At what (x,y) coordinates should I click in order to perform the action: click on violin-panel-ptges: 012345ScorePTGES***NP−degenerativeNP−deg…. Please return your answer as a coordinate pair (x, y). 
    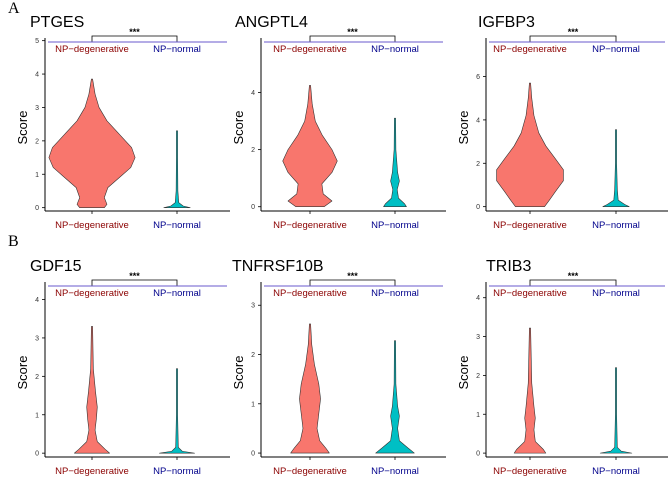
    Looking at the image, I should click on (122, 122).